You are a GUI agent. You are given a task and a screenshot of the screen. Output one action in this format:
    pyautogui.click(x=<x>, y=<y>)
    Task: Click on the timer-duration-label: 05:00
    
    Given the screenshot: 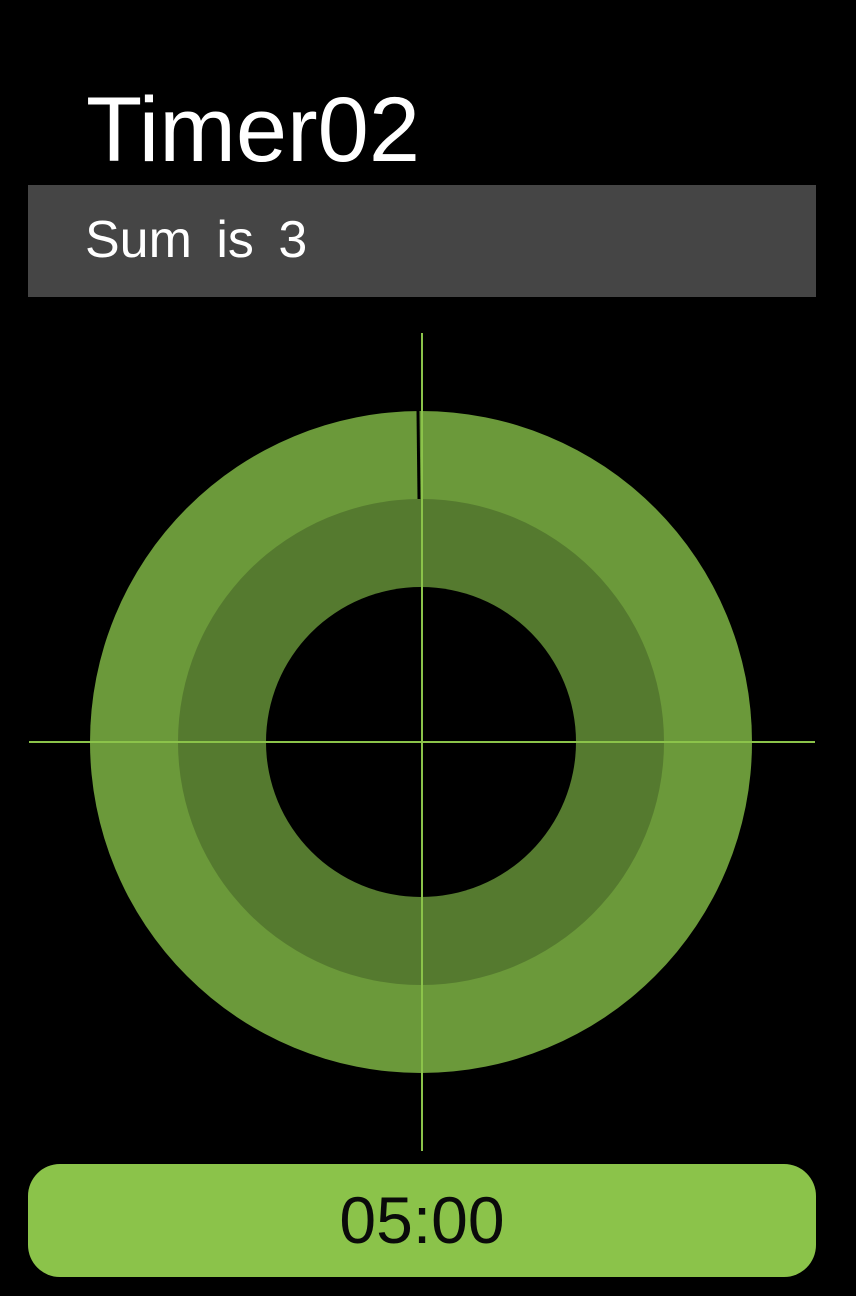 What is the action you would take?
    pyautogui.click(x=422, y=1219)
    